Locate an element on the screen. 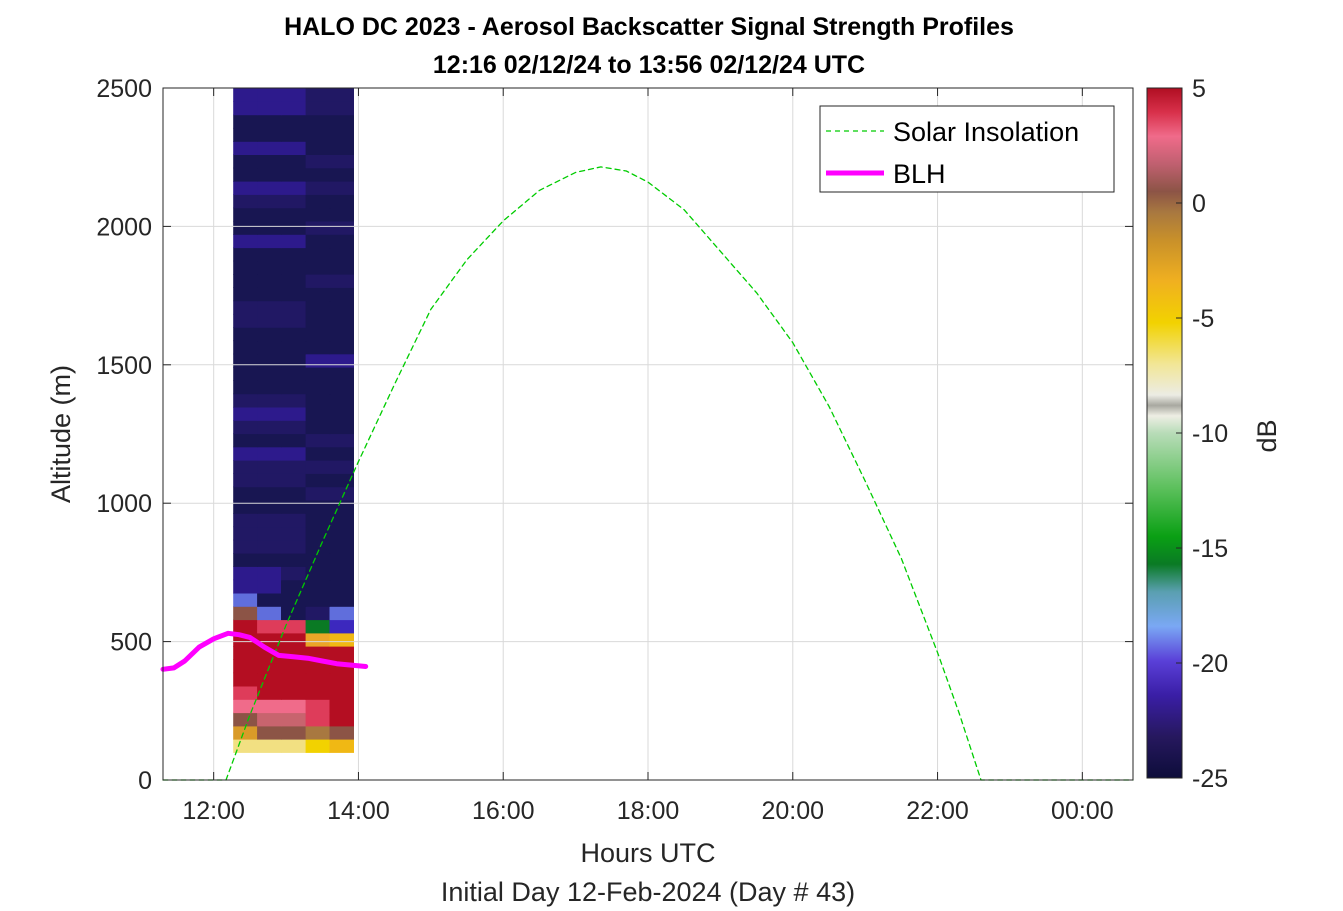 This screenshot has height=911, width=1343. y-axis-label: Altitude (m) is located at coordinates (61, 434).